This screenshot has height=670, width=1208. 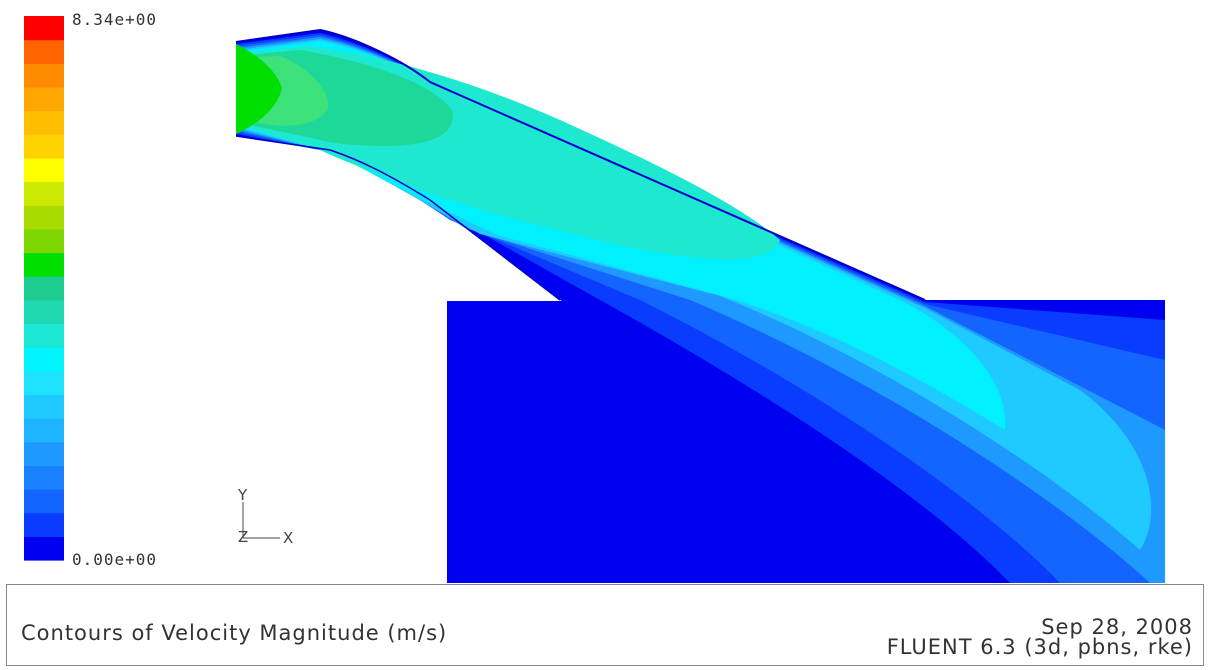 What do you see at coordinates (1039, 647) in the screenshot?
I see `solver-info: FLUENT 6.3 (3d, pbns, rke)` at bounding box center [1039, 647].